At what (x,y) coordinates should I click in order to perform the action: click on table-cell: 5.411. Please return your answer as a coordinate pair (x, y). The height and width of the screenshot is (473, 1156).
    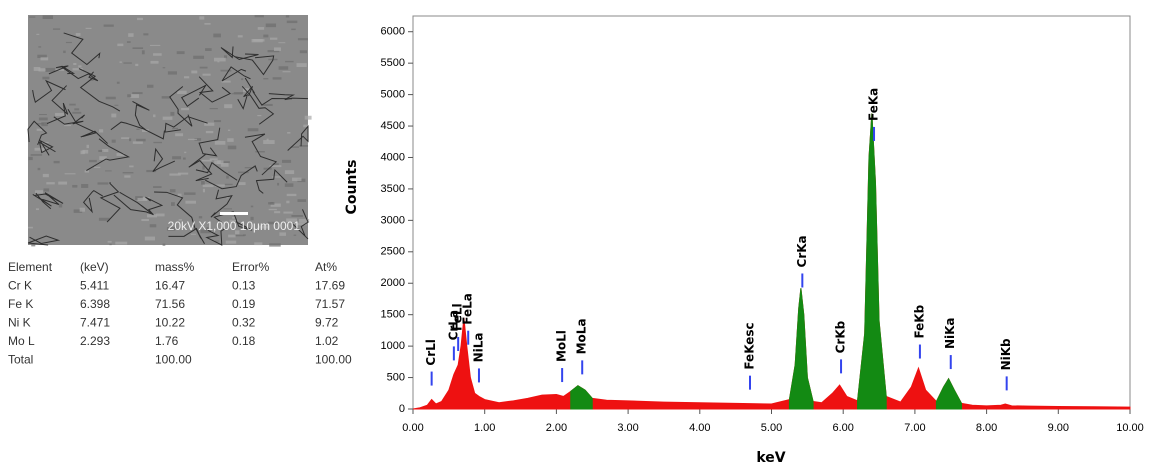
    Looking at the image, I should click on (94, 286).